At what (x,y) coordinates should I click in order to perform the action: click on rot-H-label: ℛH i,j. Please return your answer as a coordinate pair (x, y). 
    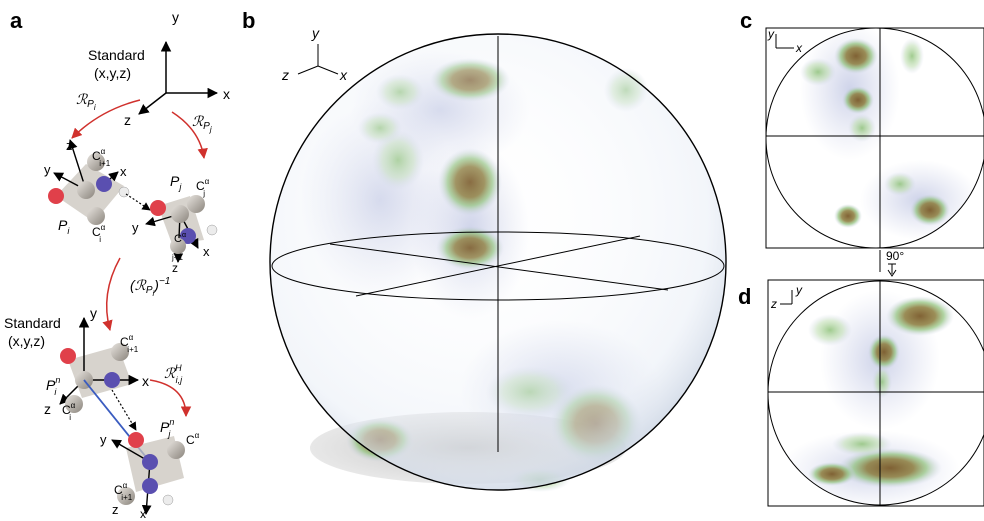
    Looking at the image, I should click on (173, 374).